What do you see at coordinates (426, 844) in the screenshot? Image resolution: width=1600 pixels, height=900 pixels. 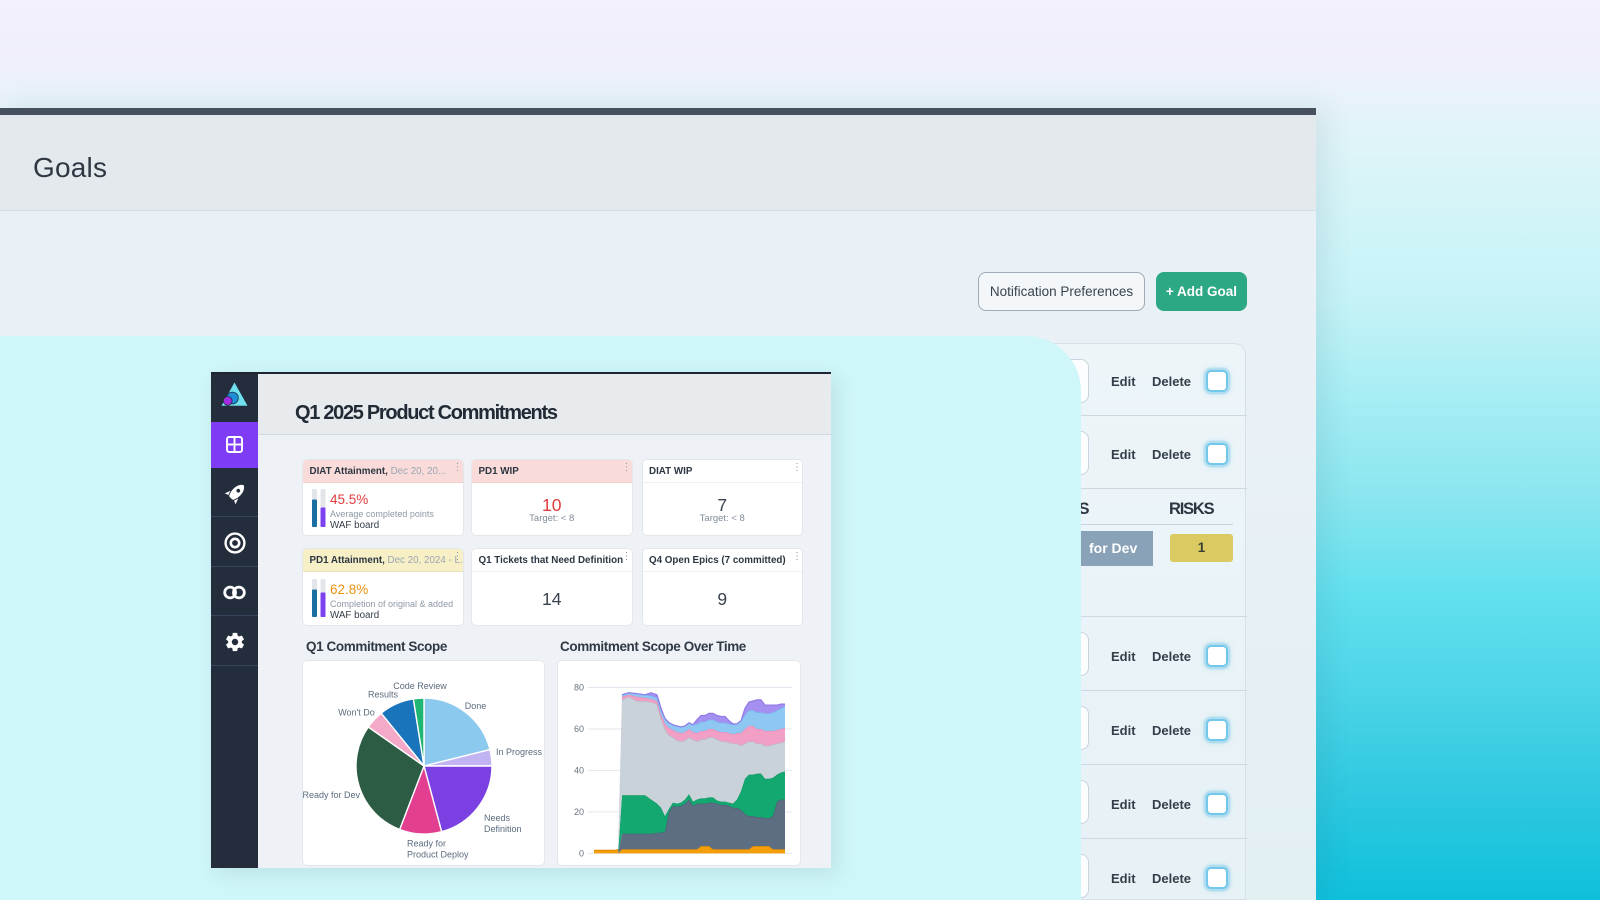 I see `svg-text: Ready for` at bounding box center [426, 844].